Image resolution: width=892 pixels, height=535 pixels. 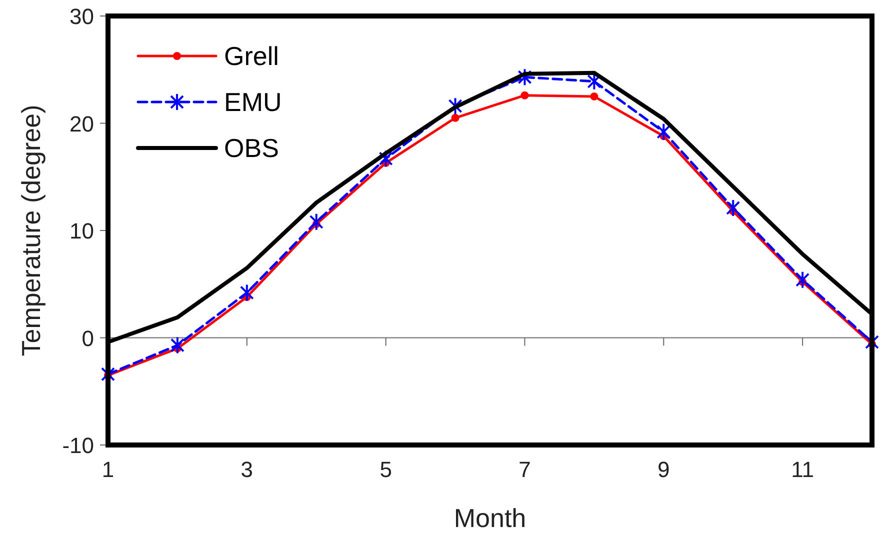 What do you see at coordinates (802, 469) in the screenshot?
I see `x-tick-label: 11` at bounding box center [802, 469].